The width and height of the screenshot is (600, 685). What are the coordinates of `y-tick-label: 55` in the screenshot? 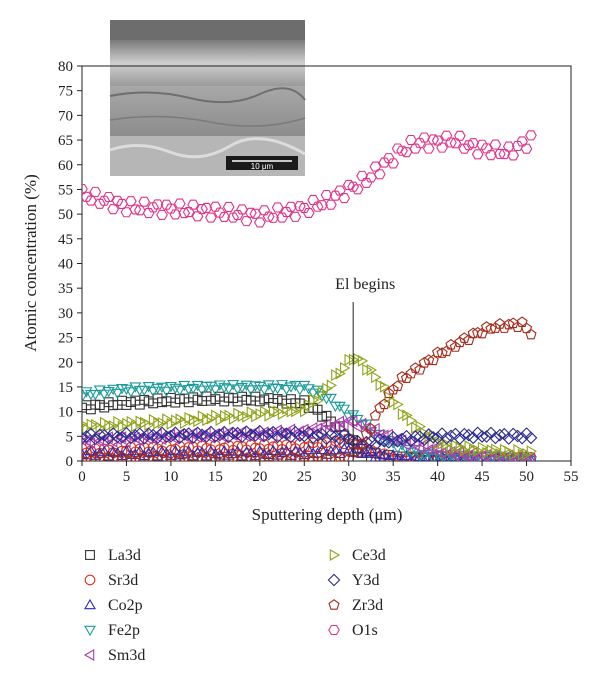 It's located at (65, 190).